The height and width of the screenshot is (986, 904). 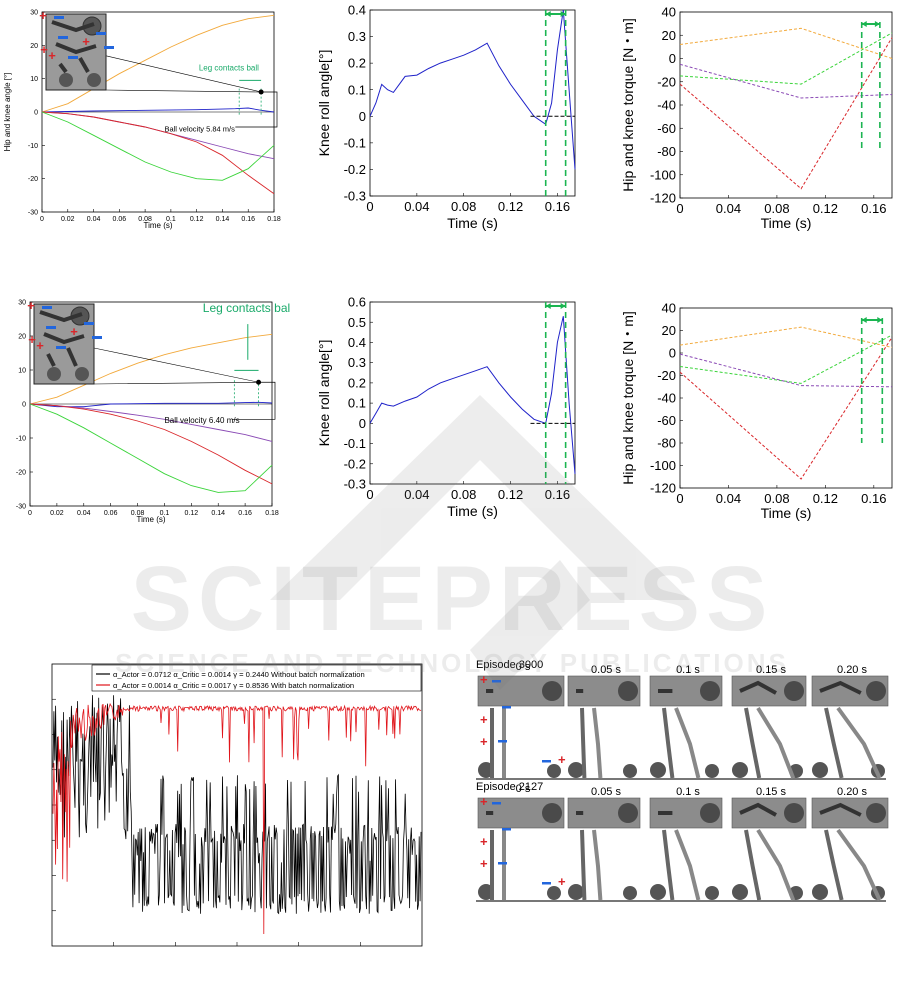 I want to click on leg-schematic-inset: ++++, so click(x=76, y=49).